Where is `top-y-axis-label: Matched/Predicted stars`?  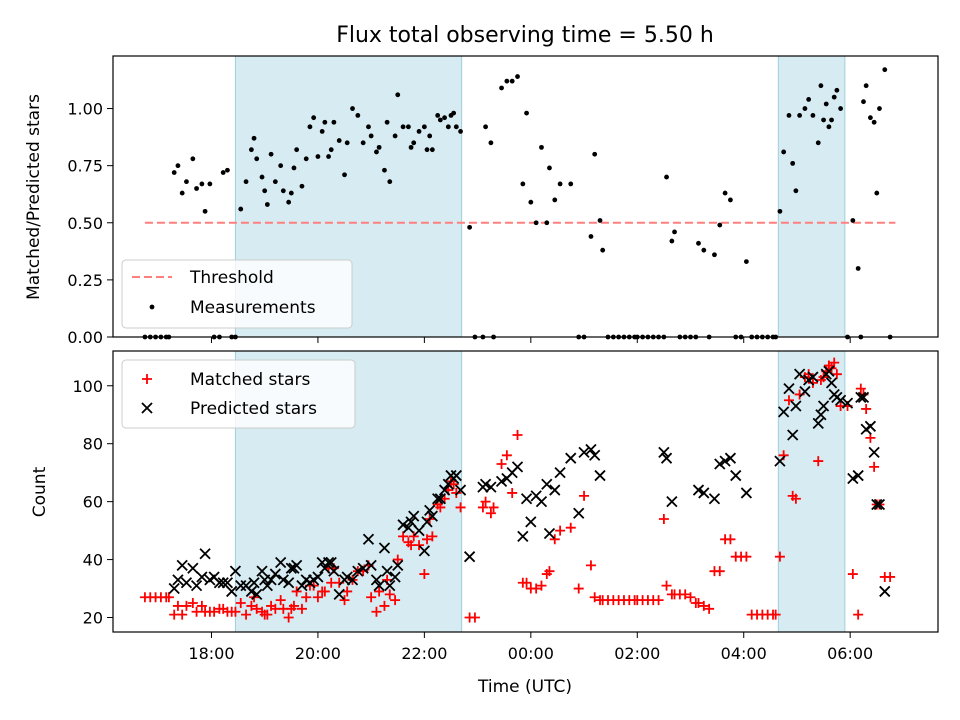
top-y-axis-label: Matched/Predicted stars is located at coordinates (34, 197).